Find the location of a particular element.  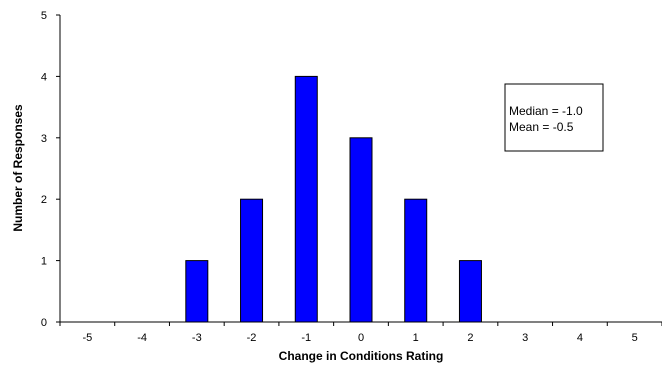

x-tick-label: 1 is located at coordinates (416, 338).